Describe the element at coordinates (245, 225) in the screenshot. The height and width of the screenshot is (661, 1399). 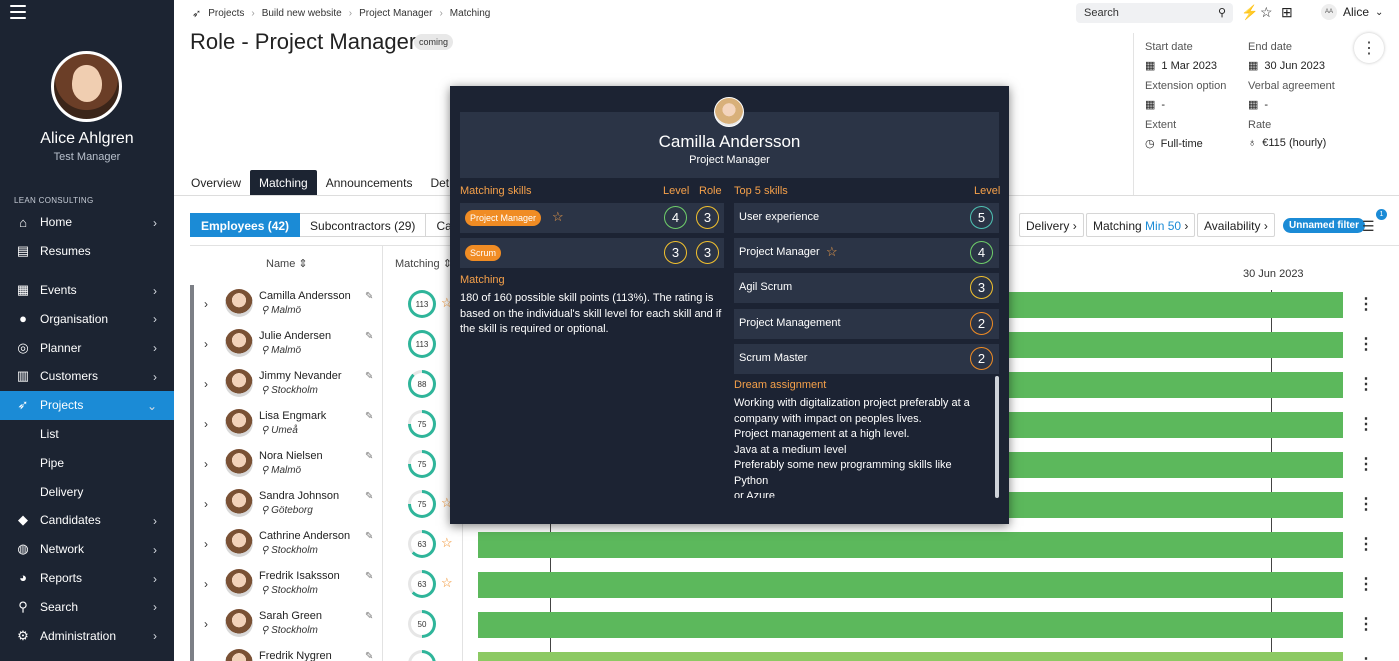
I see `subtab-employees: Employees (42)` at that location.